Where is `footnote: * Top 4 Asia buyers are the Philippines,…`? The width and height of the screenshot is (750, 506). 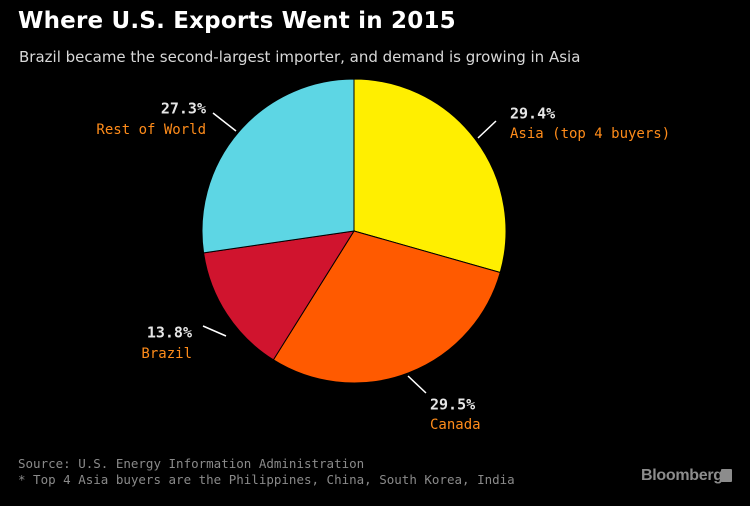
footnote: * Top 4 Asia buyers are the Philippines,… is located at coordinates (266, 479).